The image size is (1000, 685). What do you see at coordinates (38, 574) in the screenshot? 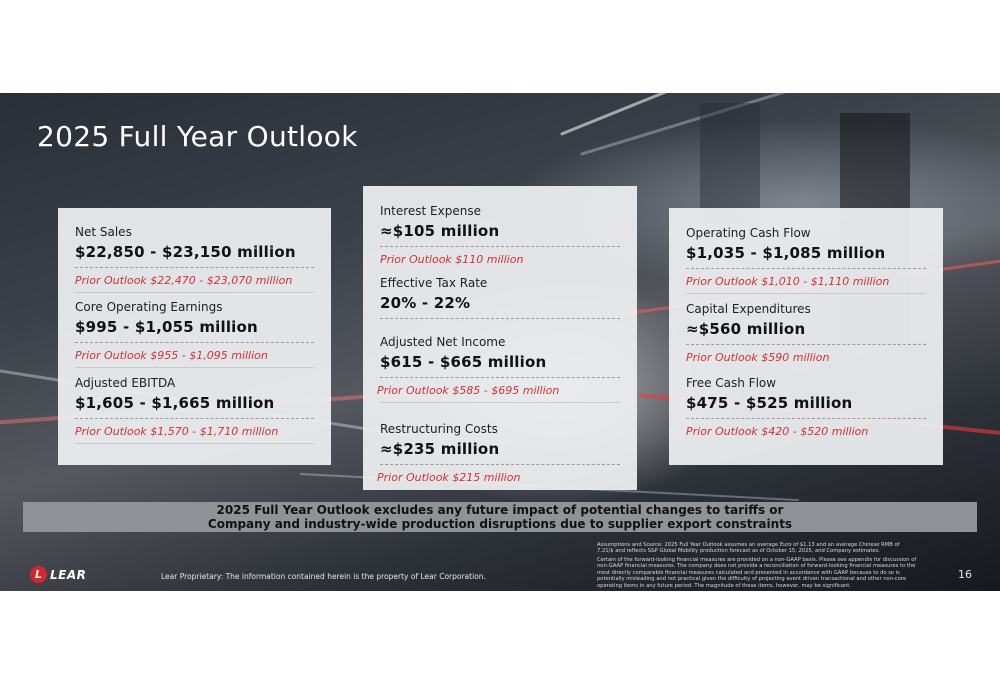
I see `lear-logo-icon: L` at bounding box center [38, 574].